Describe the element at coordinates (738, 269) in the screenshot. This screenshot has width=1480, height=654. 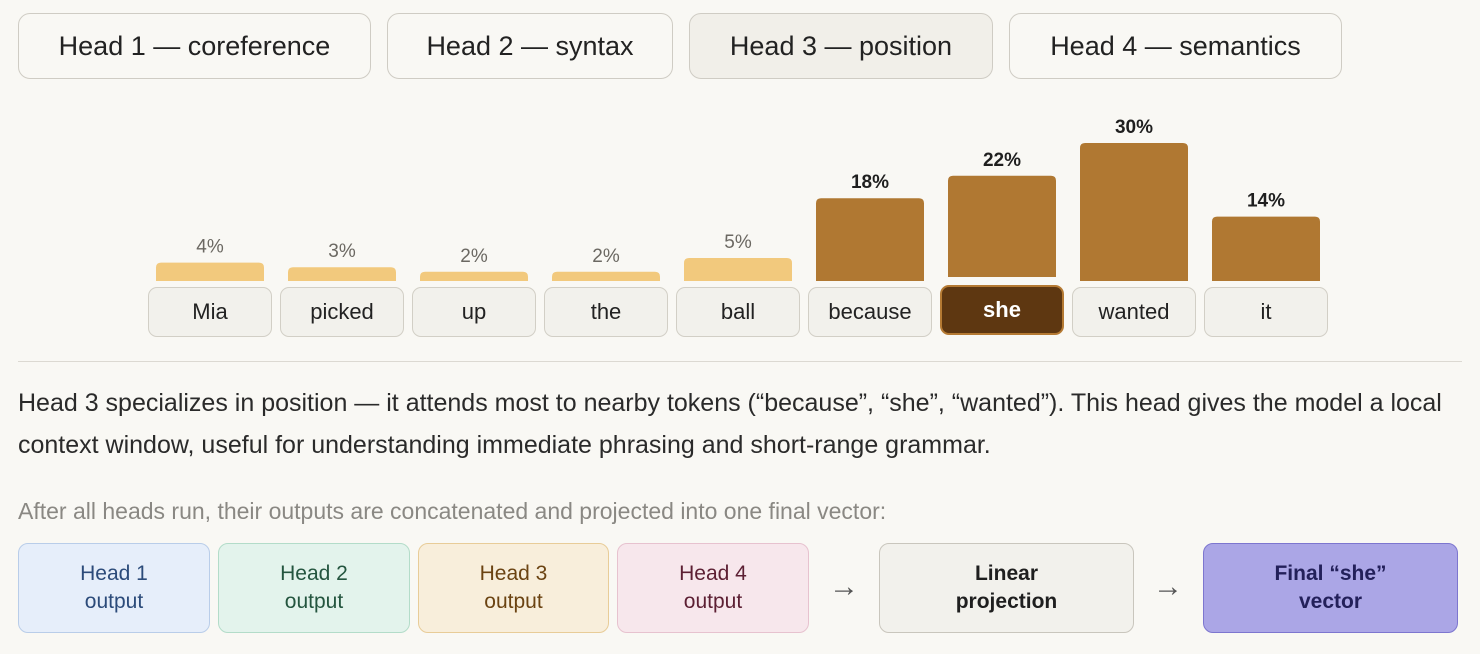
I see `attention-bar-ball` at that location.